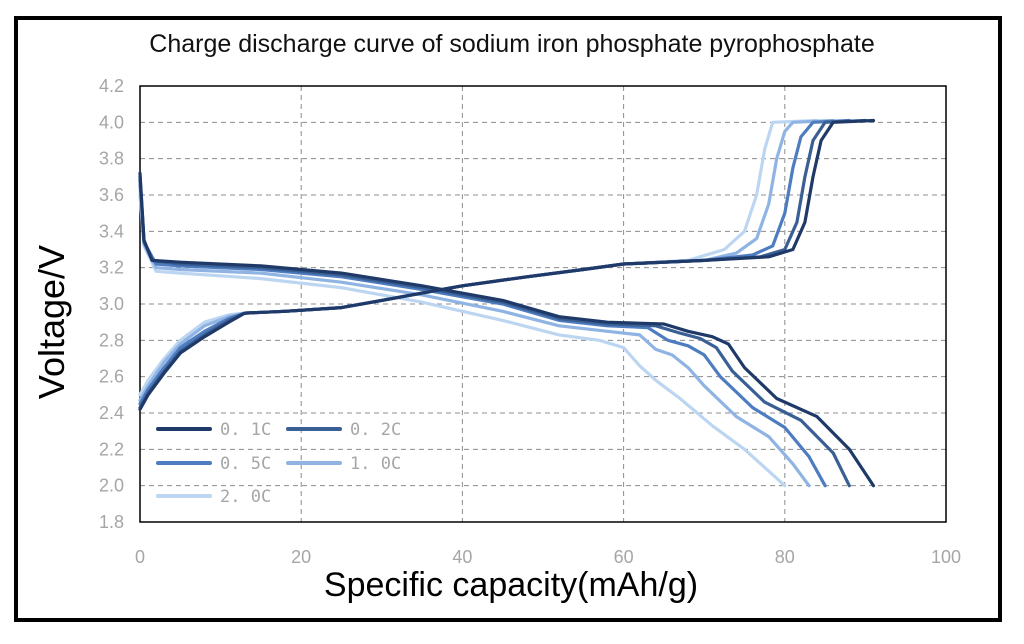 The width and height of the screenshot is (1024, 644). What do you see at coordinates (111, 304) in the screenshot?
I see `y-tick-label-6: 3.0` at bounding box center [111, 304].